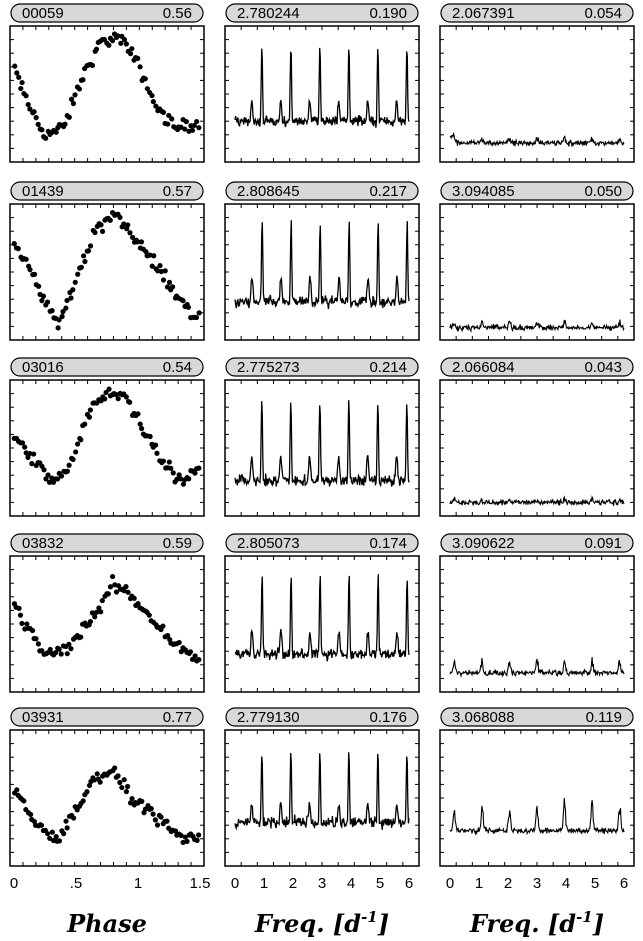  I want to click on frequency-label: 2.779130, so click(268, 717).